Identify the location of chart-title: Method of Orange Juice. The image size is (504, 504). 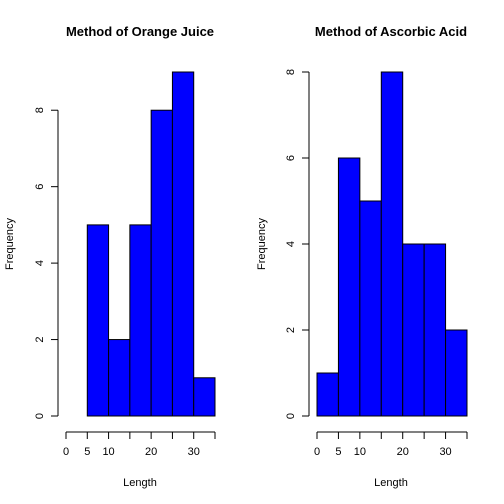
(140, 31).